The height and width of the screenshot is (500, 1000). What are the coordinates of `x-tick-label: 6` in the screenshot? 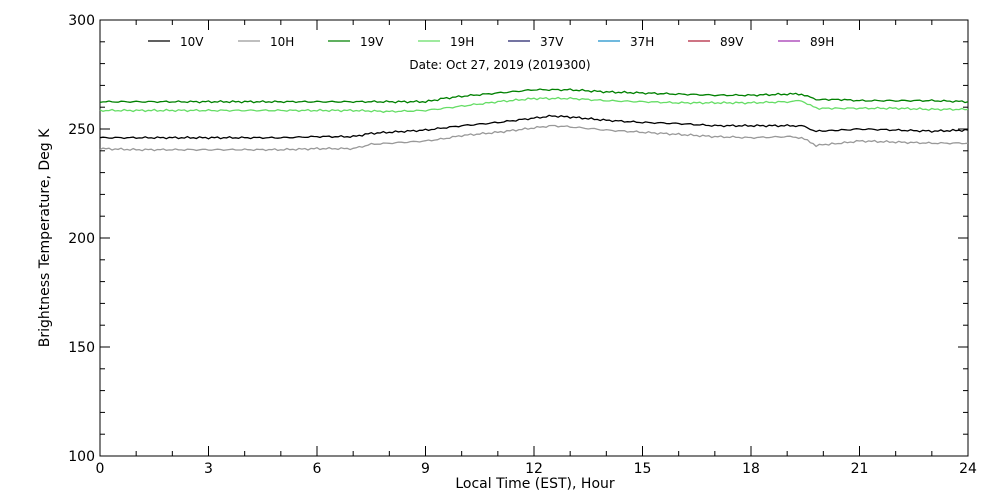 It's located at (317, 469).